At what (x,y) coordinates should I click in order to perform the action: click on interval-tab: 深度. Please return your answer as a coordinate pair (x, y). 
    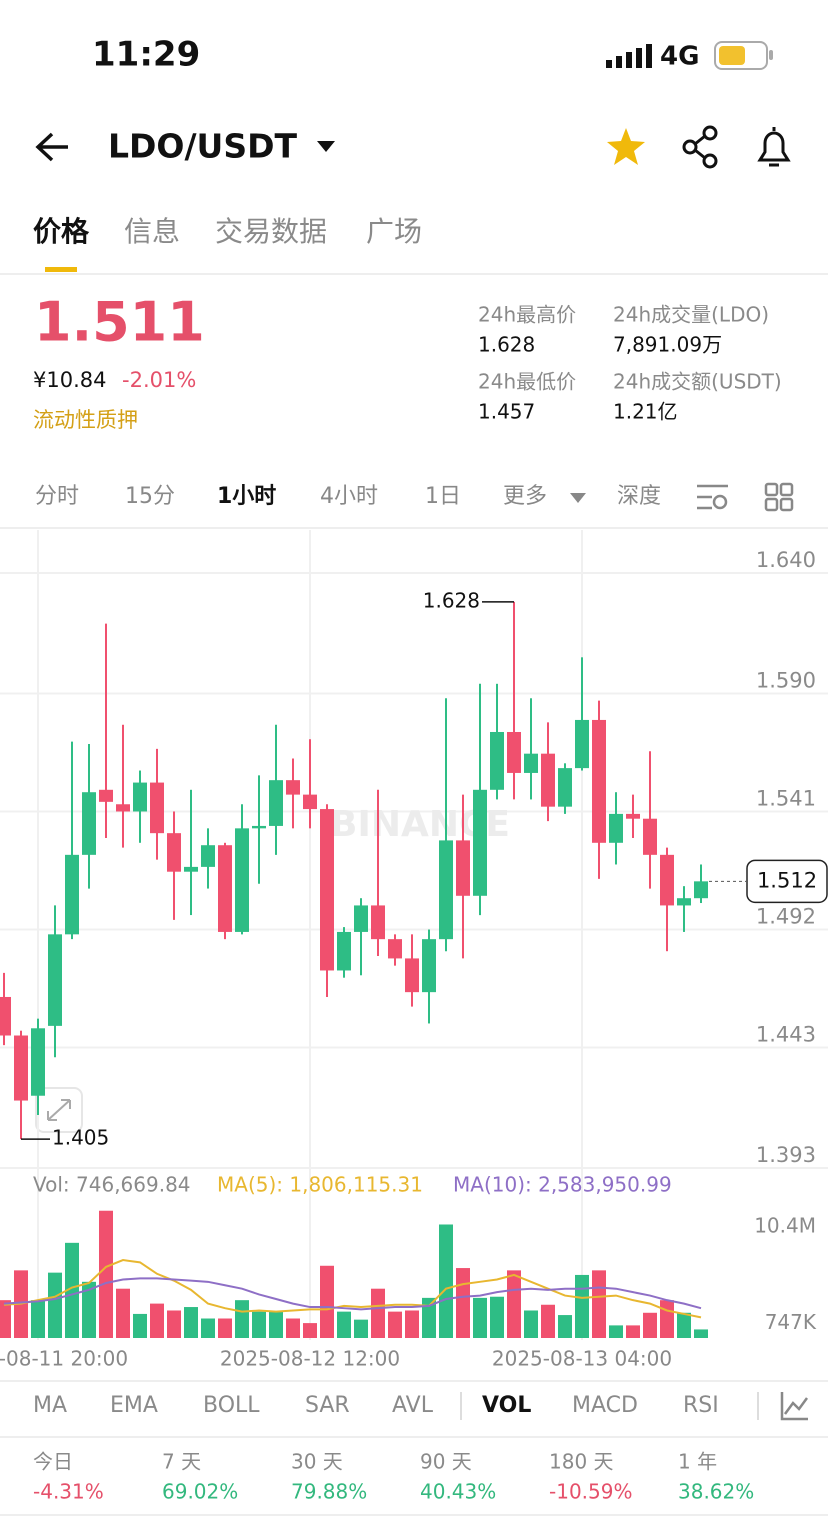
    Looking at the image, I should click on (639, 496).